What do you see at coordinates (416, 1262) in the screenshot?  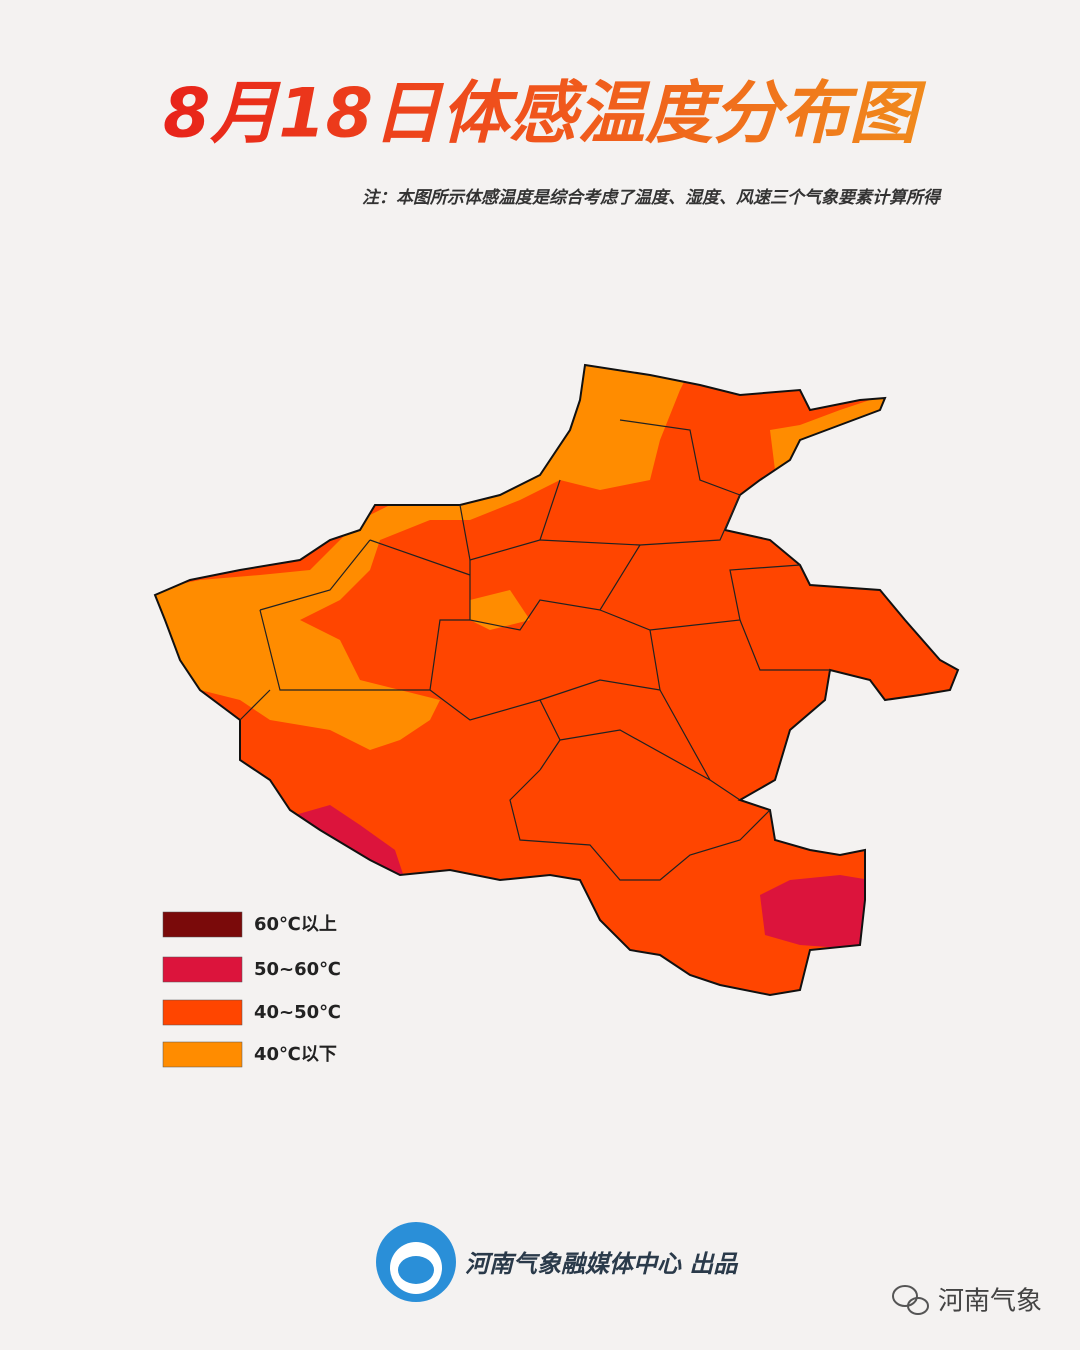 I see `logo` at bounding box center [416, 1262].